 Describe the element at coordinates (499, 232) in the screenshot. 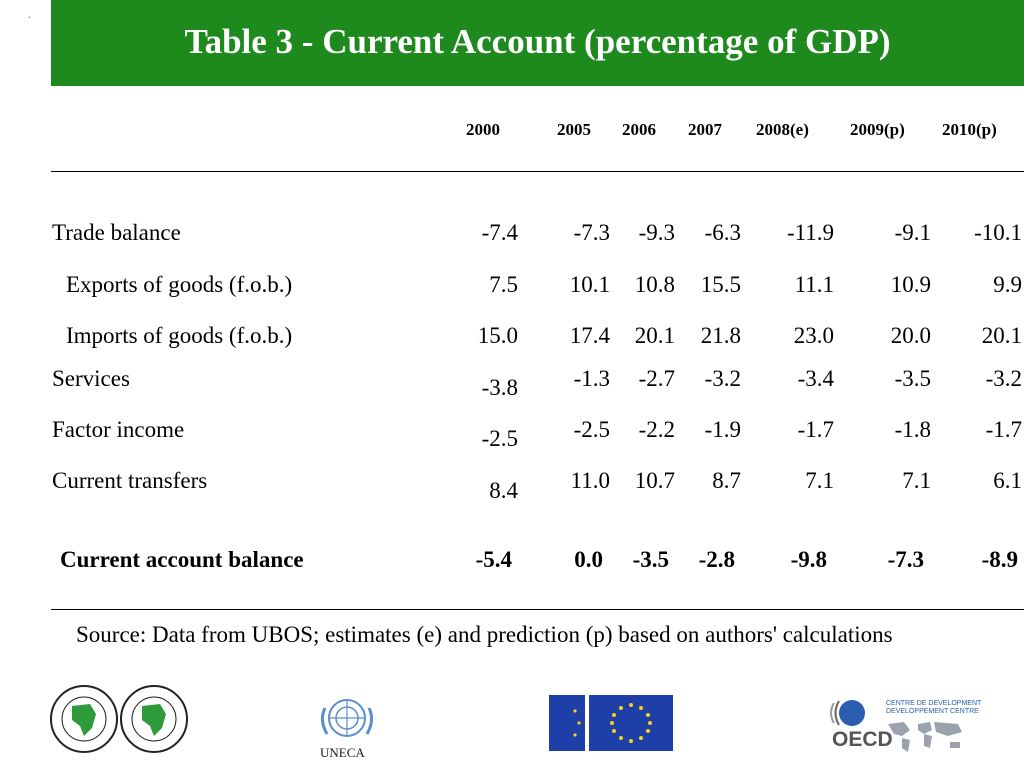

I see `table-cell: -7.4` at that location.